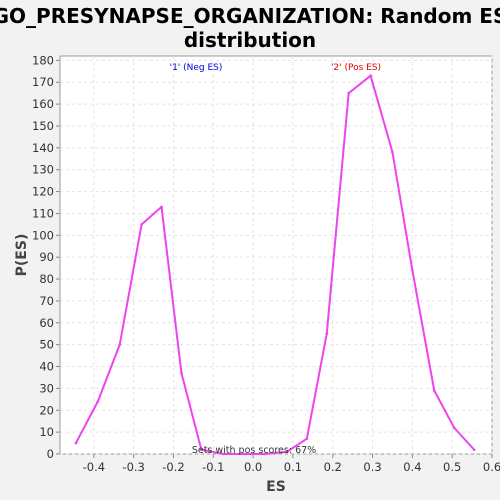  What do you see at coordinates (43, 82) in the screenshot?
I see `y-tick-label: 170` at bounding box center [43, 82].